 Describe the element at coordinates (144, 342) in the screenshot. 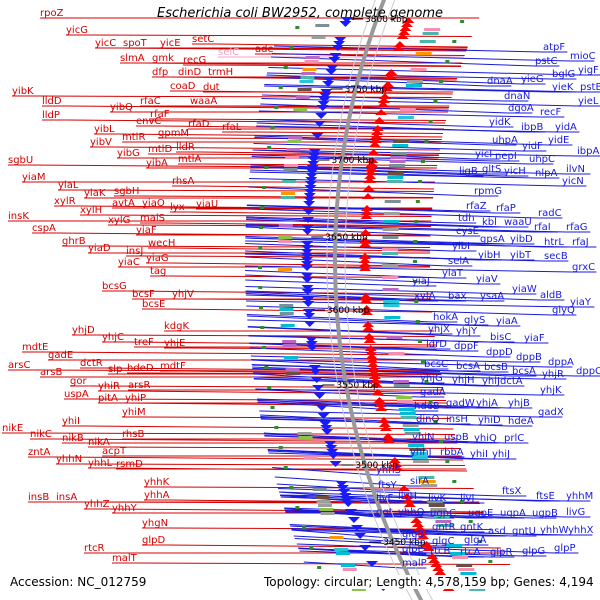

I see `gene-label-treF: treF` at that location.